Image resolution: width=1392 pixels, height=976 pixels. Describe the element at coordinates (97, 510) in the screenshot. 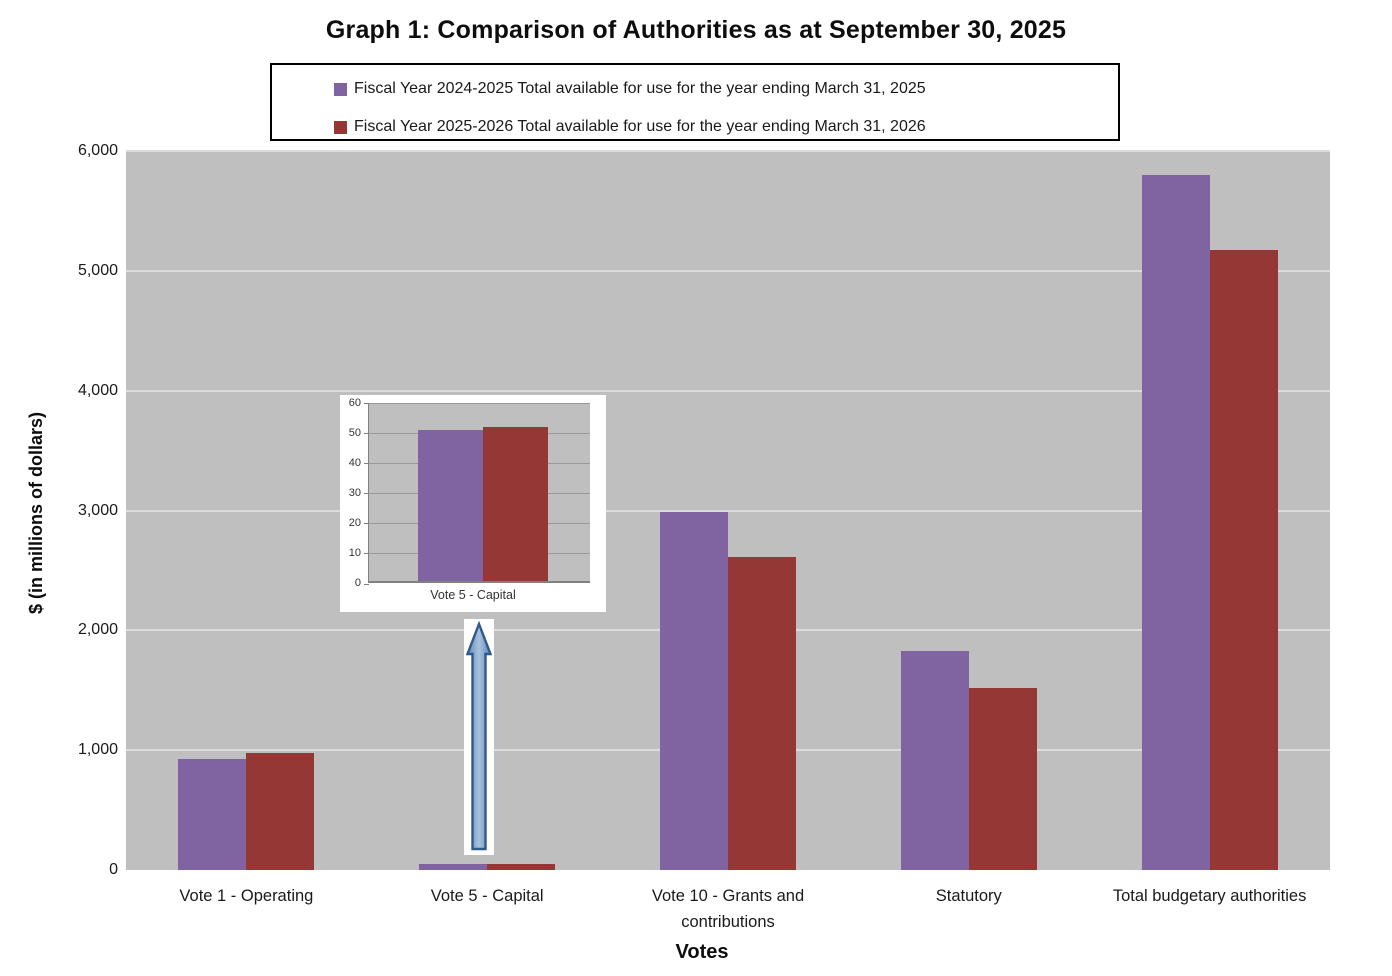

I see `y-tick-label: 3,000` at that location.